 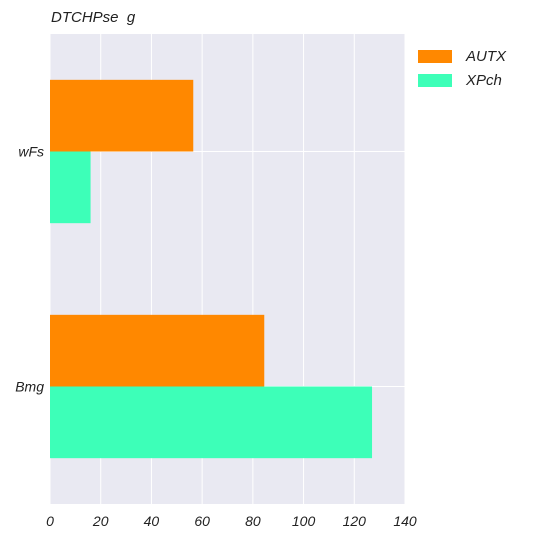 What do you see at coordinates (100, 521) in the screenshot?
I see `x-tick-label: 20` at bounding box center [100, 521].